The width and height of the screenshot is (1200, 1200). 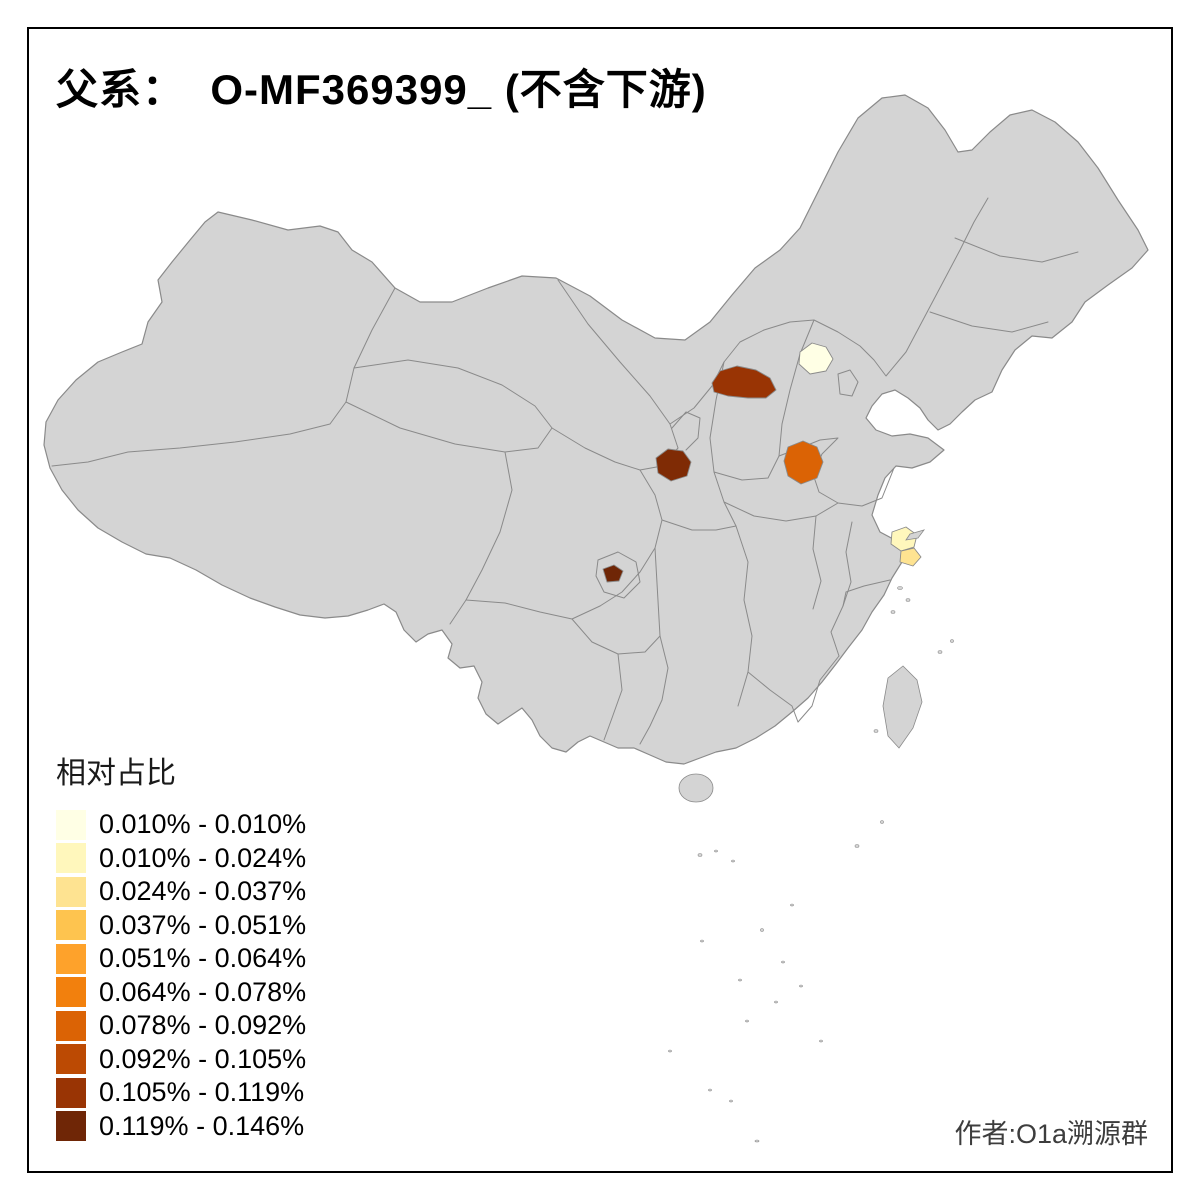 What do you see at coordinates (902, 707) in the screenshot?
I see `taiwan-island` at bounding box center [902, 707].